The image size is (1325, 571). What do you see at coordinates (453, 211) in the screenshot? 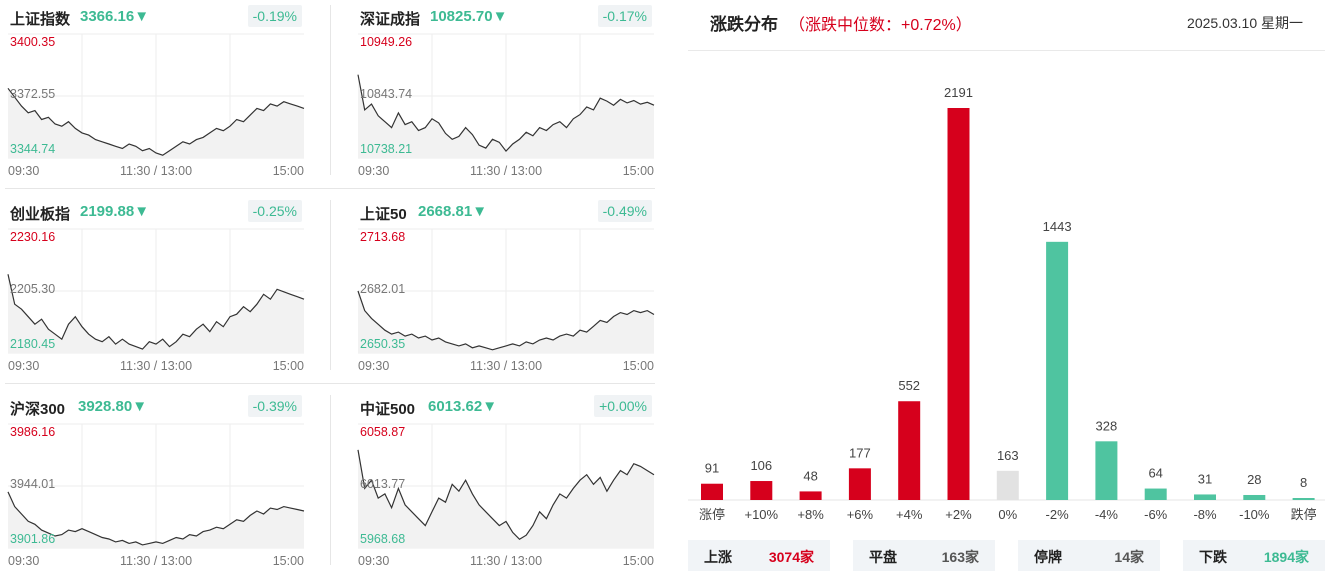
I see `index-value: 2668.81▼` at bounding box center [453, 211].